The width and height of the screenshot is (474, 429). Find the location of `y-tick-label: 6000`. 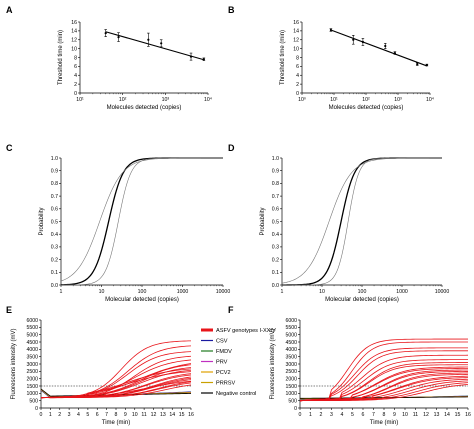

y-tick-label: 6000 is located at coordinates (291, 321).